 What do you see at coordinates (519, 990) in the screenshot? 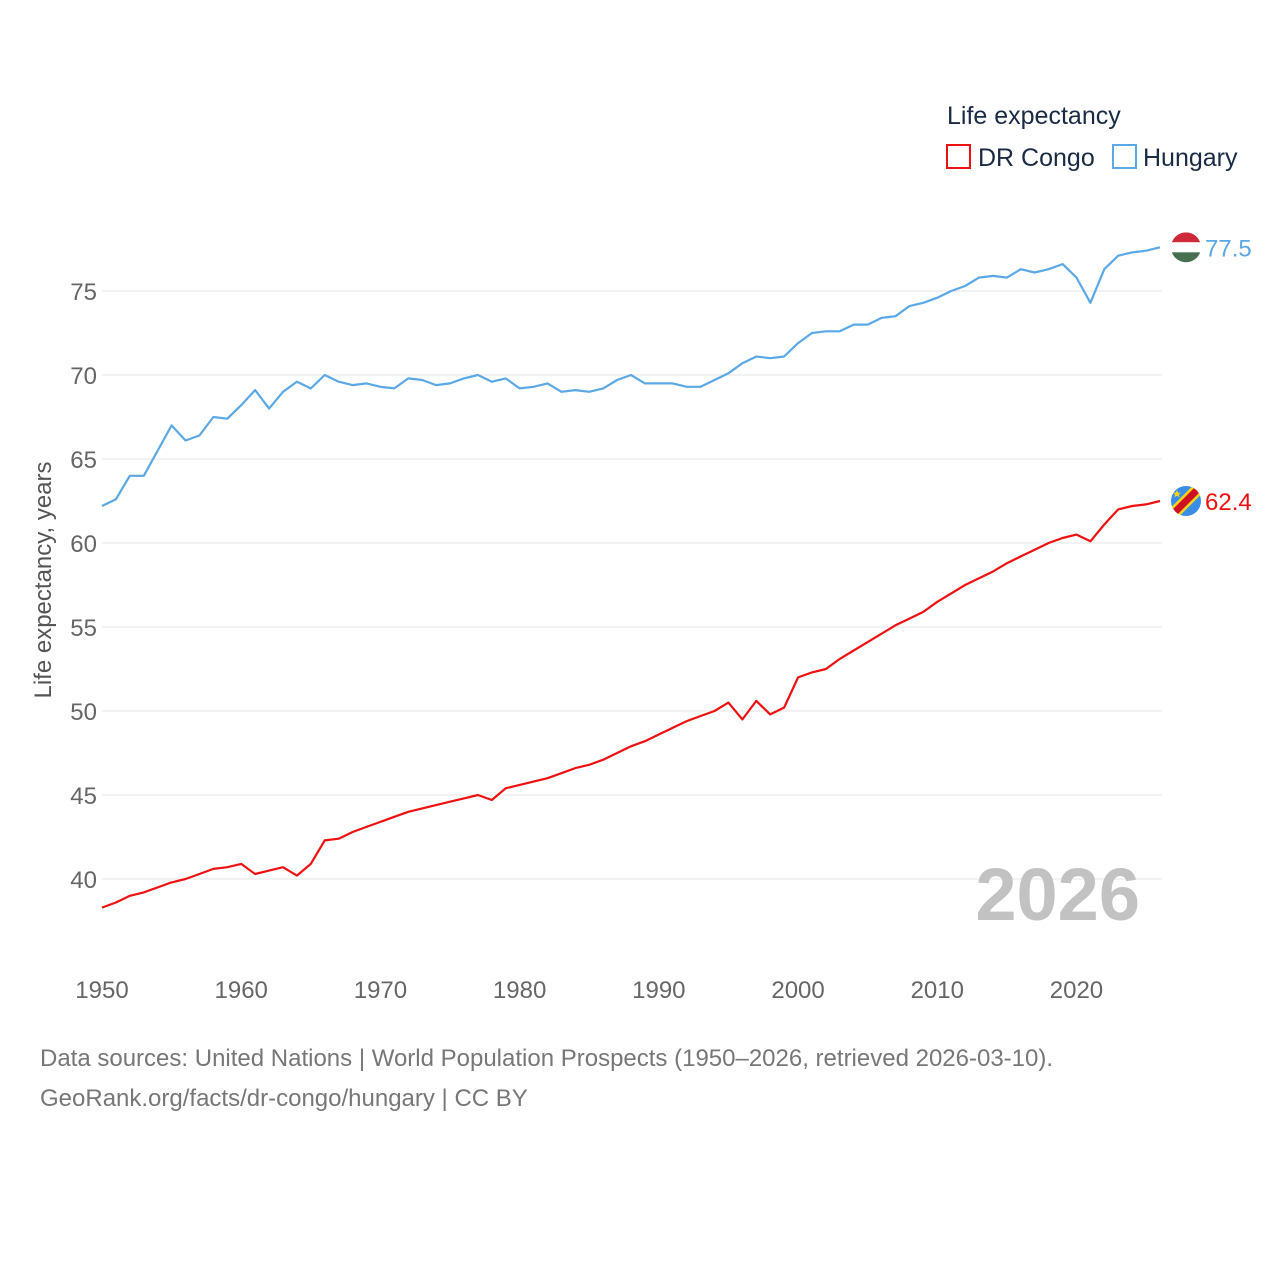
I see `x-tick-label: 1980` at bounding box center [519, 990].